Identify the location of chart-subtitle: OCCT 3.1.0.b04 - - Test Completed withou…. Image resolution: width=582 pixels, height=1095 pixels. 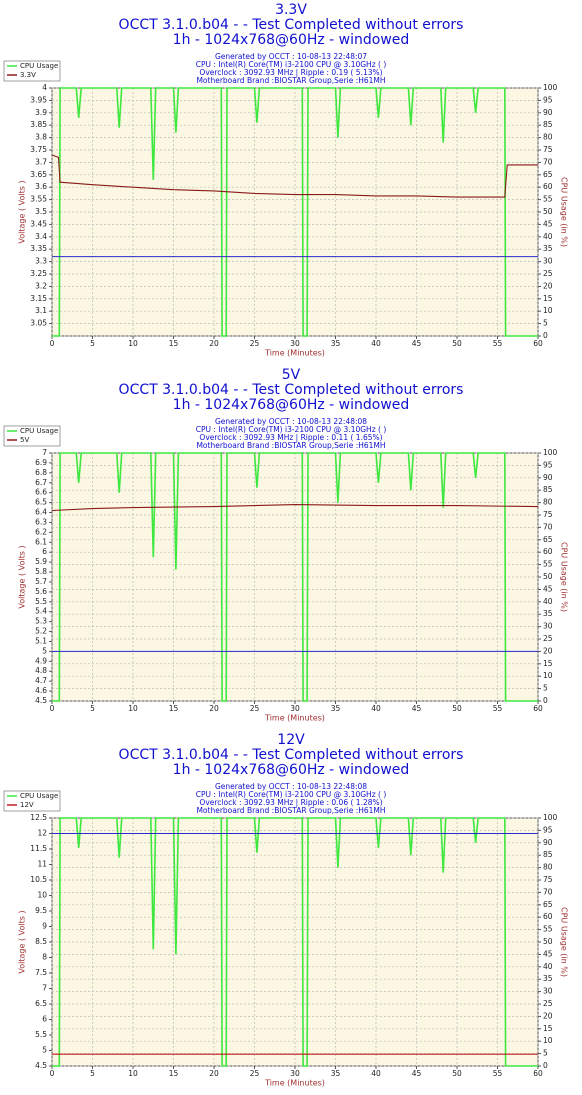
(291, 25).